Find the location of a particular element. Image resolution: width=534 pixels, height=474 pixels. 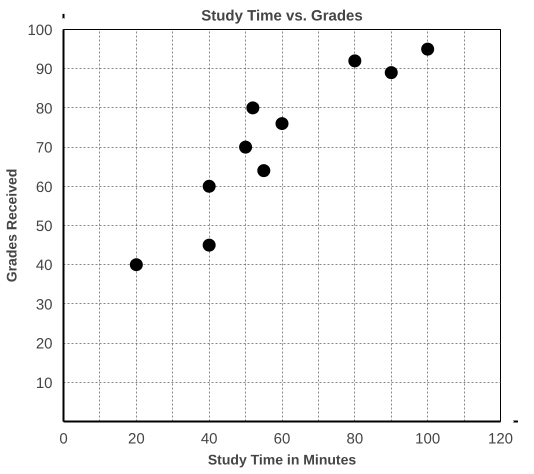

x-tick-label: 0 is located at coordinates (63, 439).